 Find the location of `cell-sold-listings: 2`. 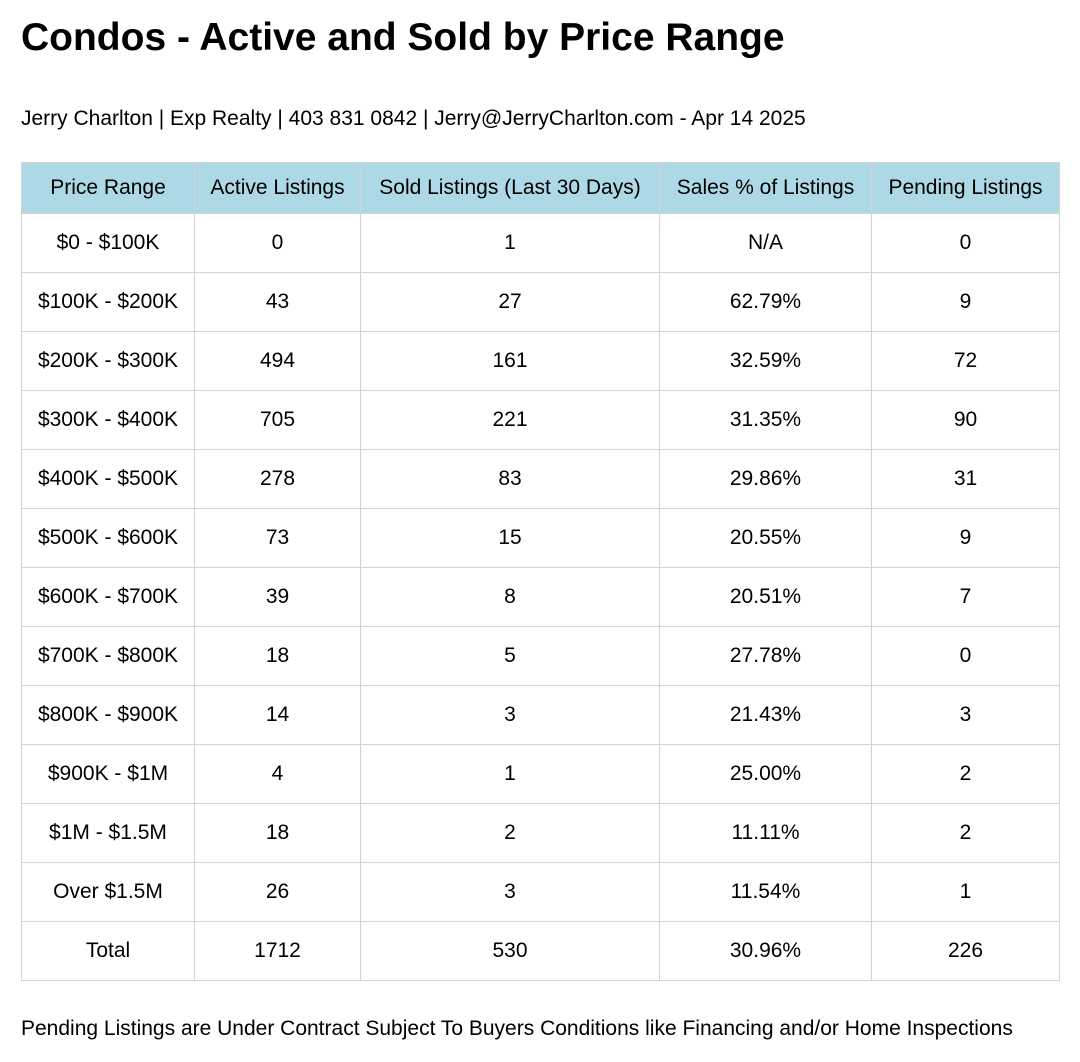

cell-sold-listings: 2 is located at coordinates (510, 833).